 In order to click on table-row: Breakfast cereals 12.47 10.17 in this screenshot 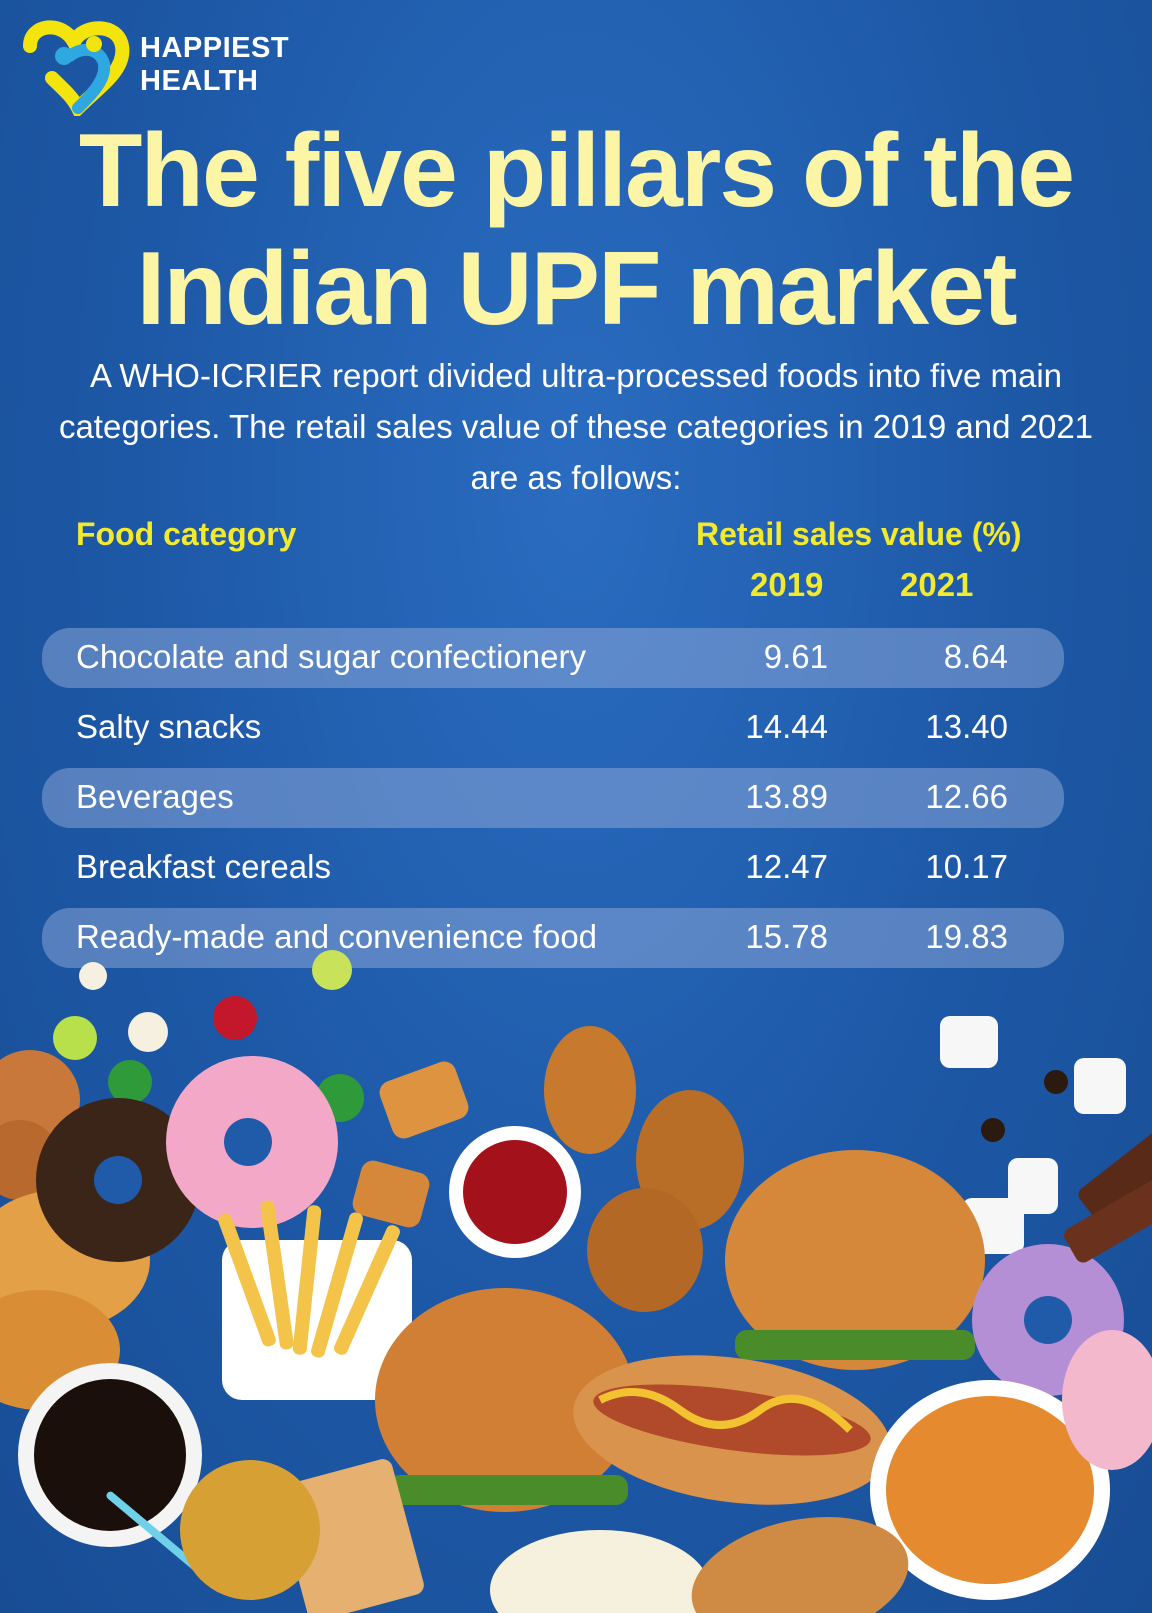, I will do `click(553, 868)`.